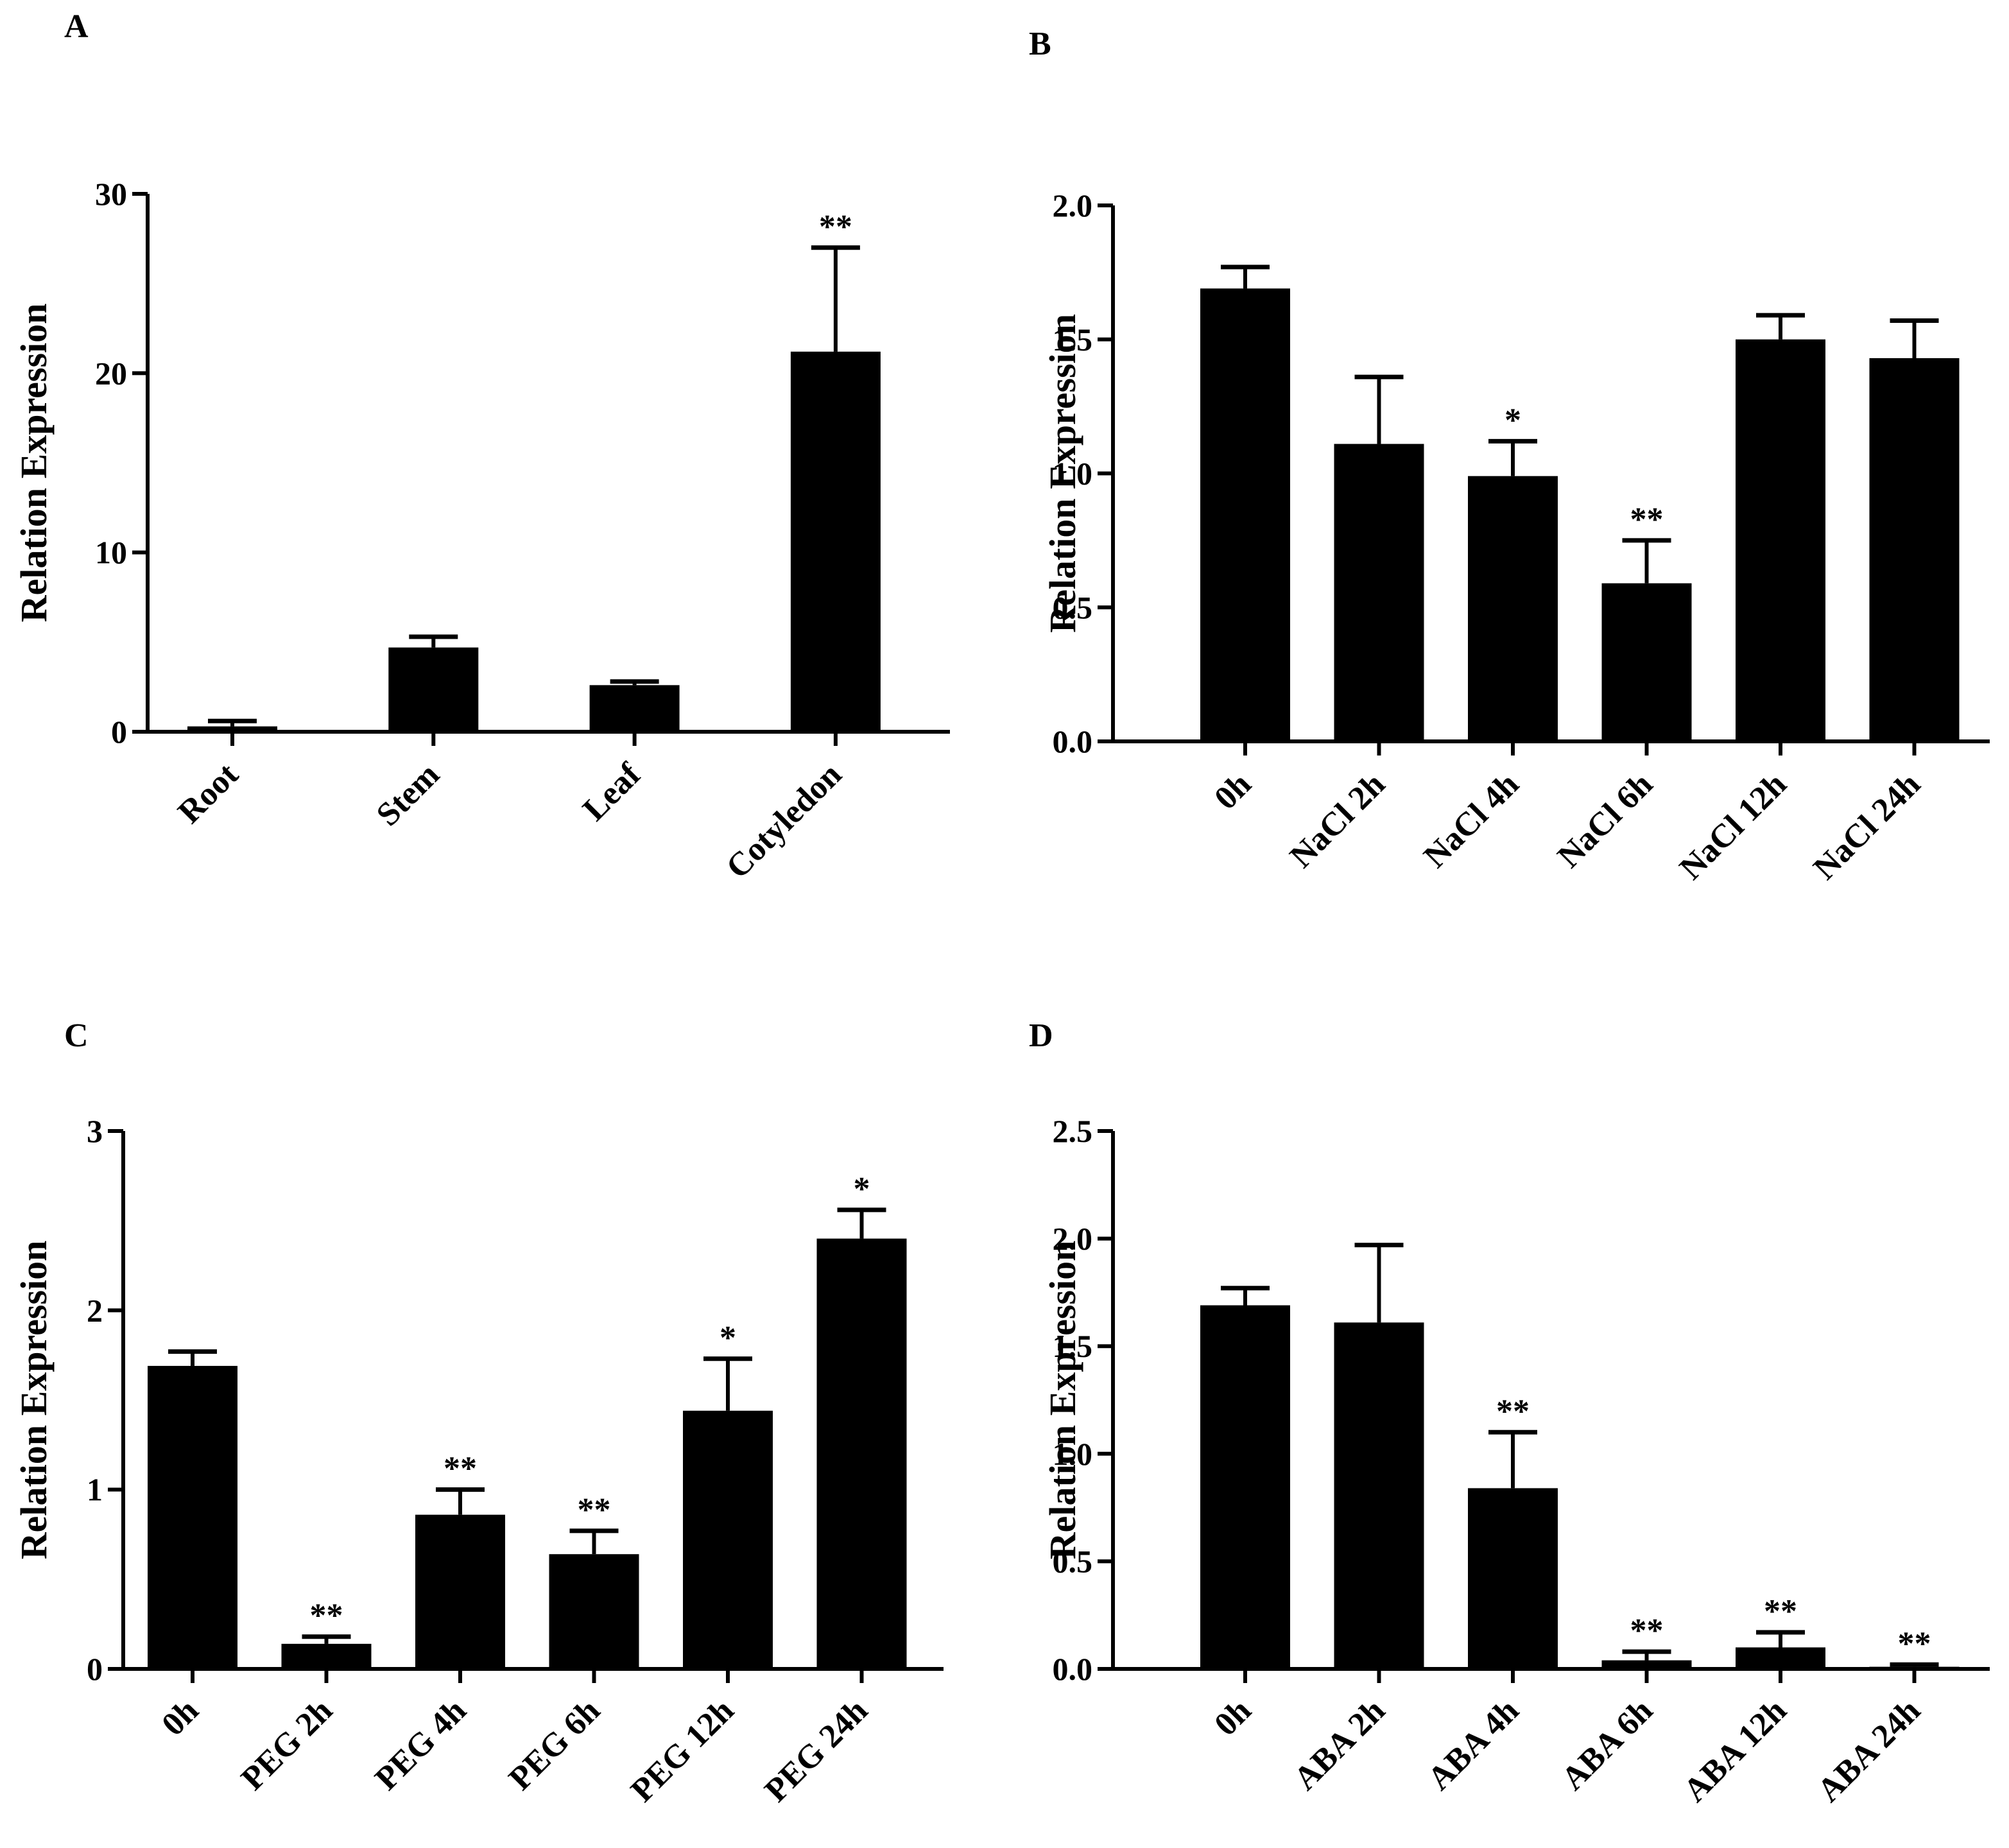  What do you see at coordinates (287, 1744) in the screenshot?
I see `x-category-label: PEG 2h` at bounding box center [287, 1744].